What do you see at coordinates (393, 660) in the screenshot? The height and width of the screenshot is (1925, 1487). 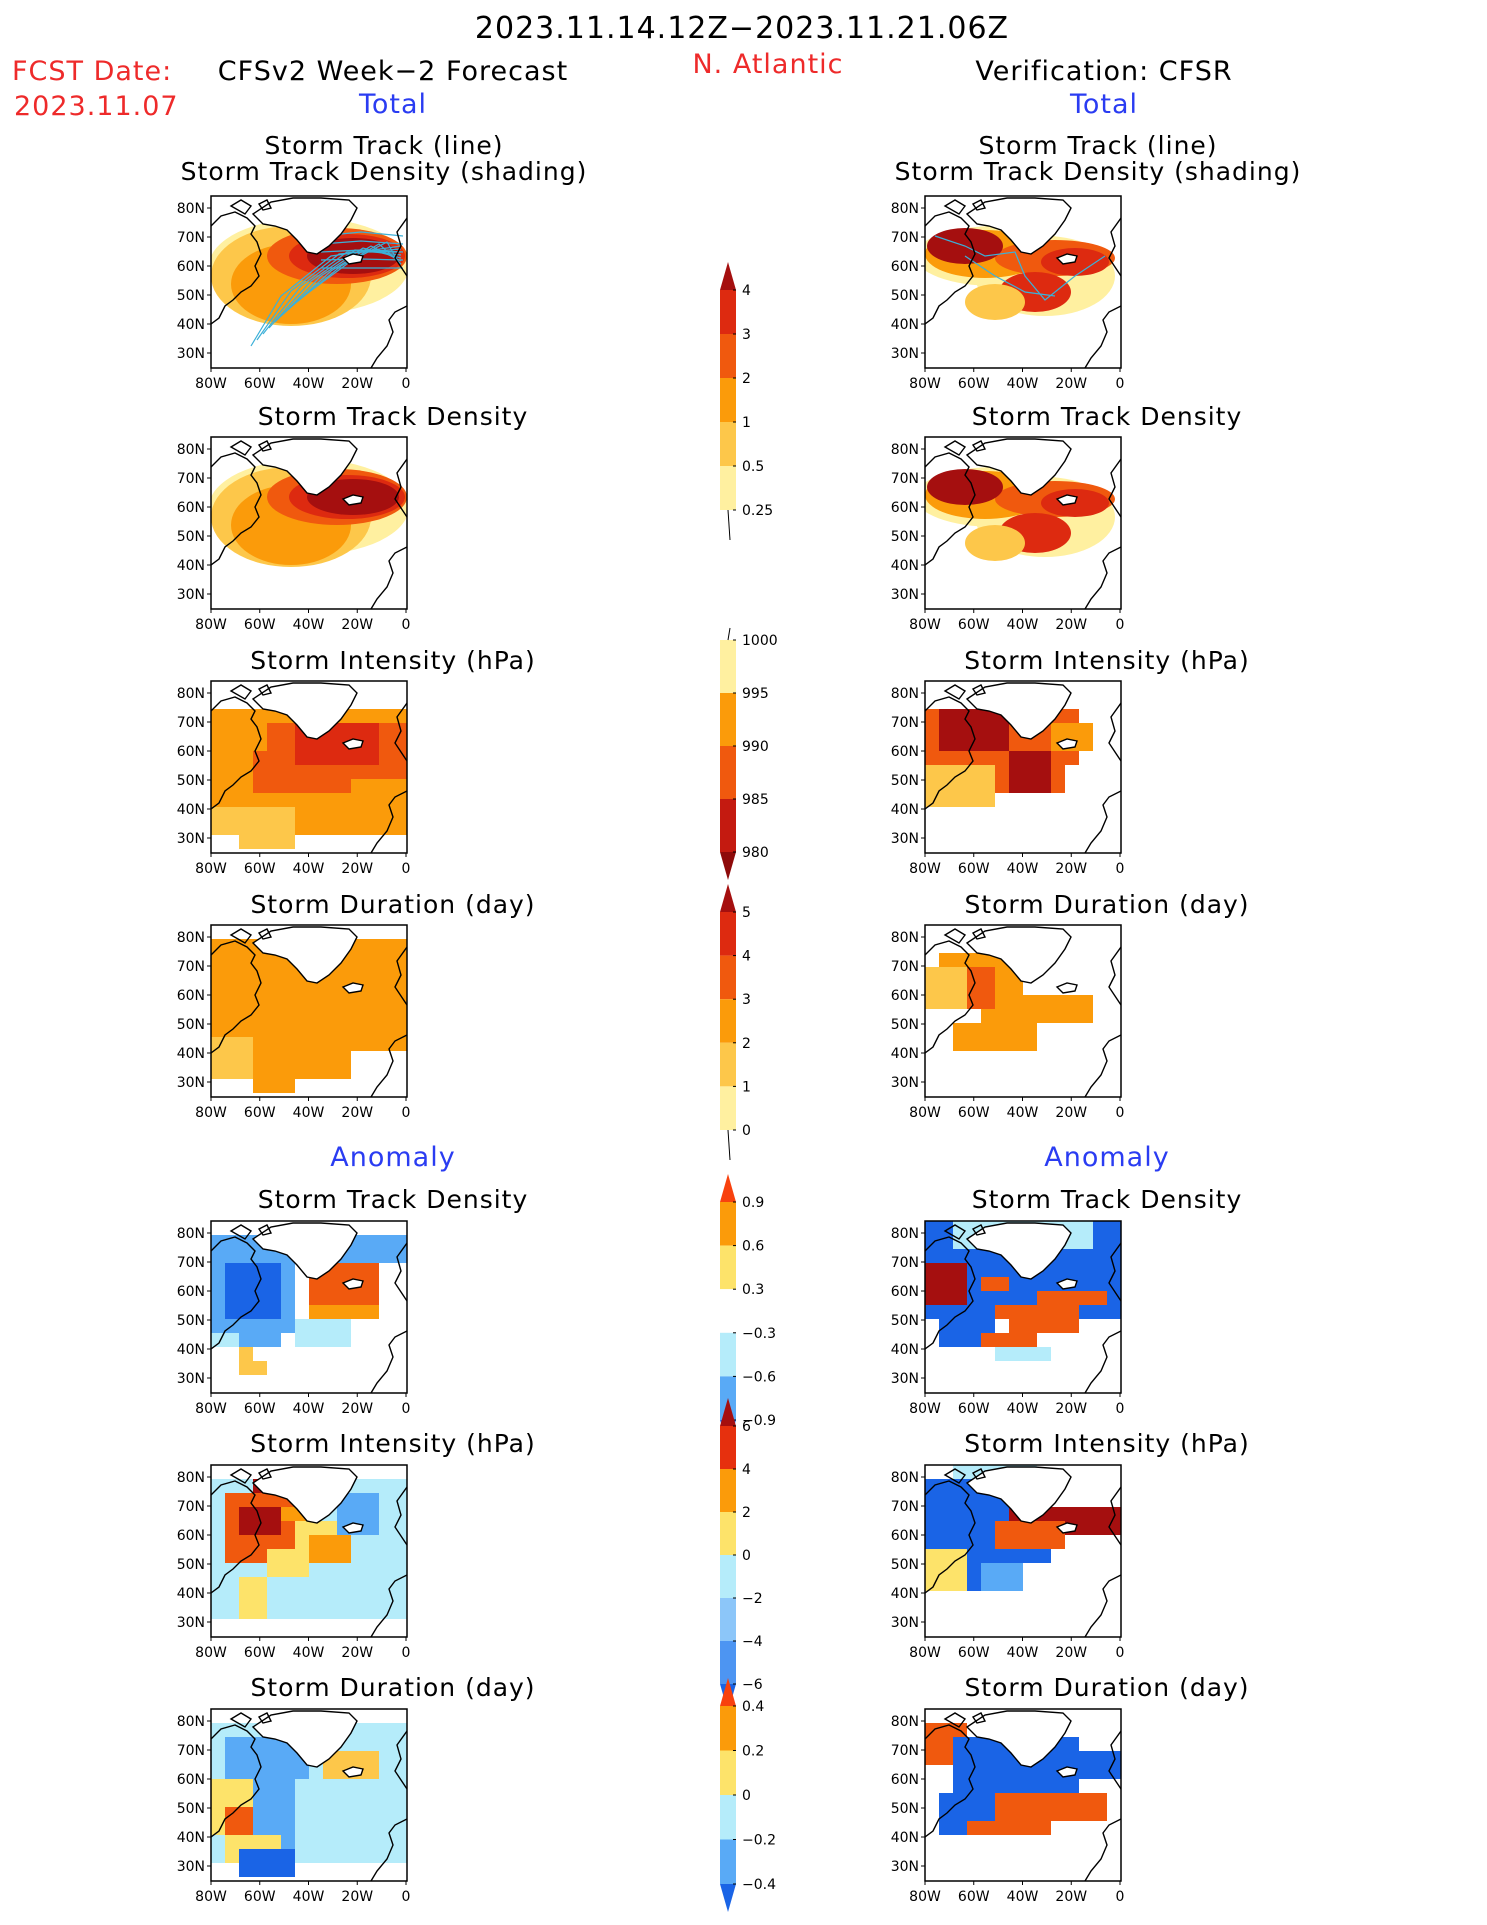 I see `panel-title-intensity-left: Storm Intensity (hPa)` at bounding box center [393, 660].